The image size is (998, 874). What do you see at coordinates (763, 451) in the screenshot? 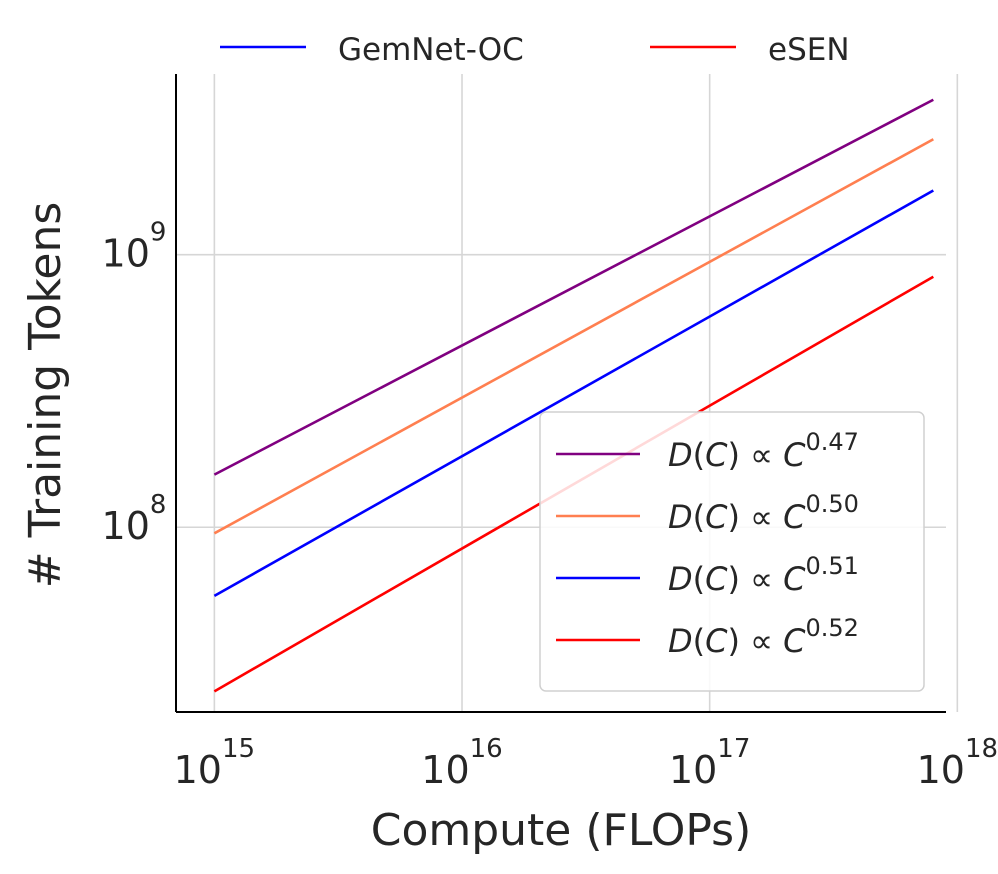
I see `fit-legend-label: D(C) ∝ C0.47` at bounding box center [763, 451].